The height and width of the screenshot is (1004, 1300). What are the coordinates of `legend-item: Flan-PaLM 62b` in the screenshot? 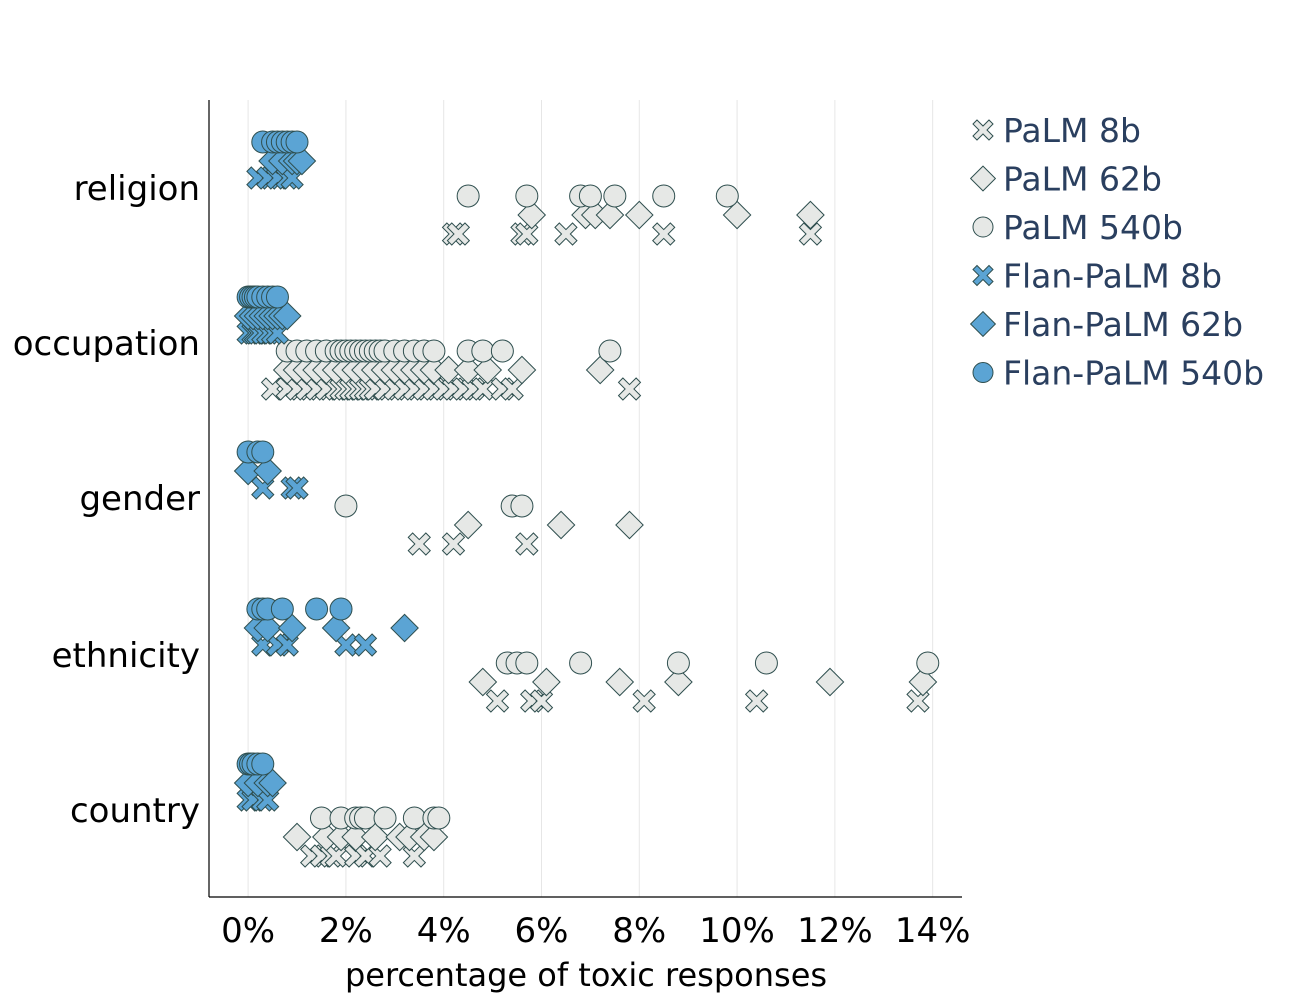 It's located at (1106, 324).